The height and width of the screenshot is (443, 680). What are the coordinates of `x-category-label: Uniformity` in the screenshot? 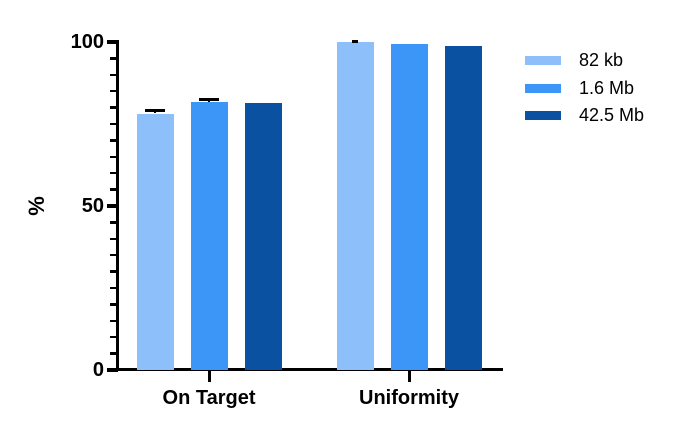 It's located at (409, 398).